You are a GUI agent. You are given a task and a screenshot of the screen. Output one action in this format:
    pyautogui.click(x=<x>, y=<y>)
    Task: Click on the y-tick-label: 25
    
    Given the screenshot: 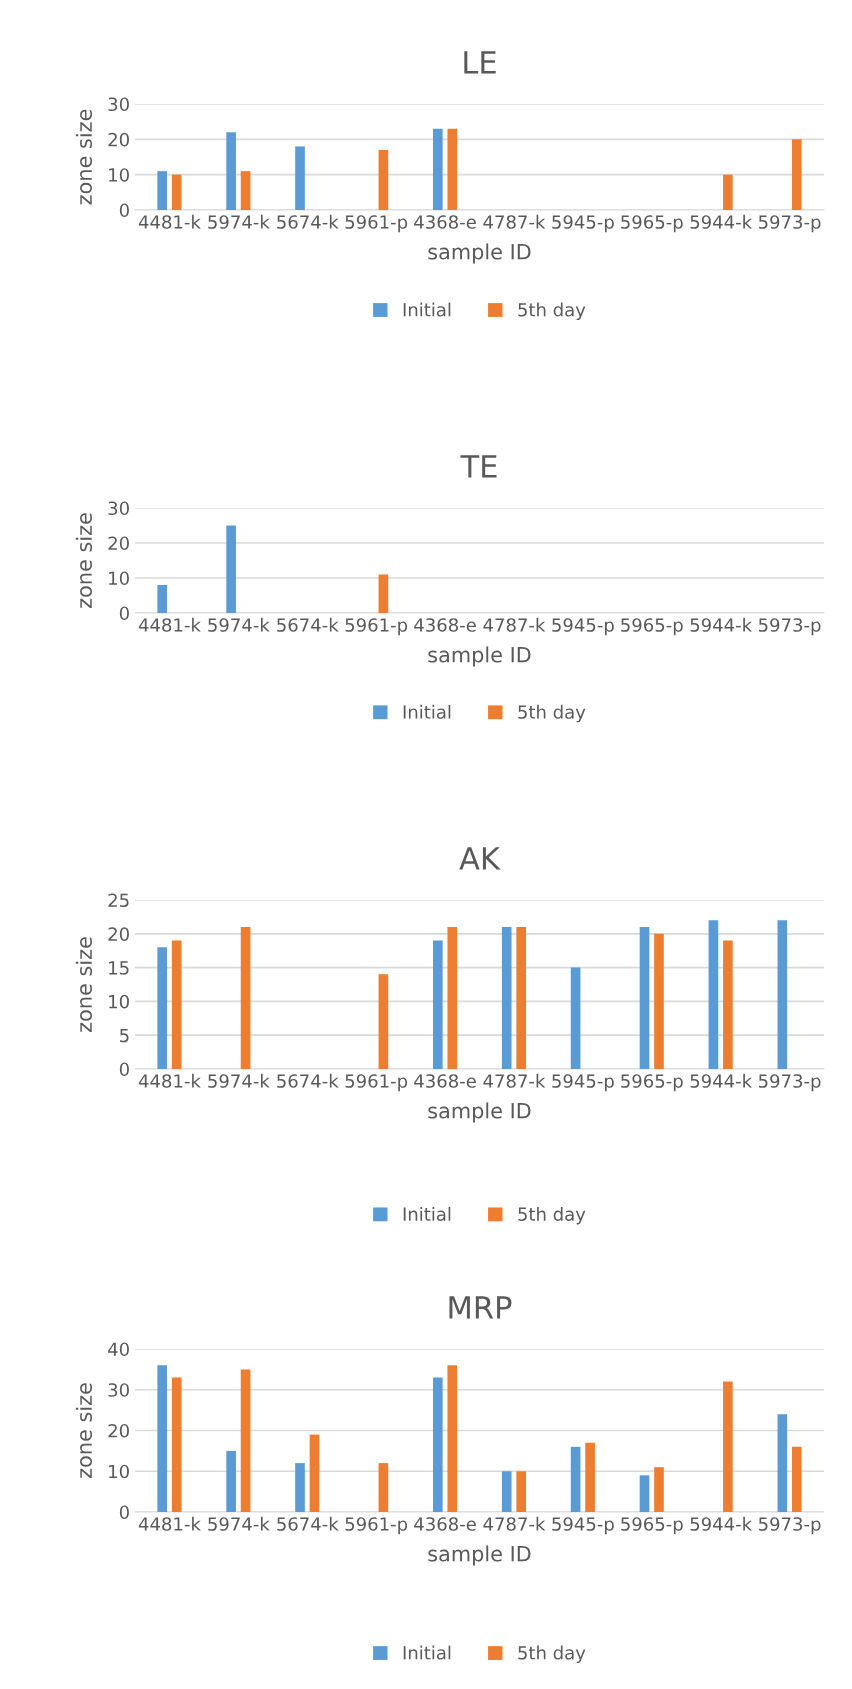 What is the action you would take?
    pyautogui.click(x=118, y=900)
    